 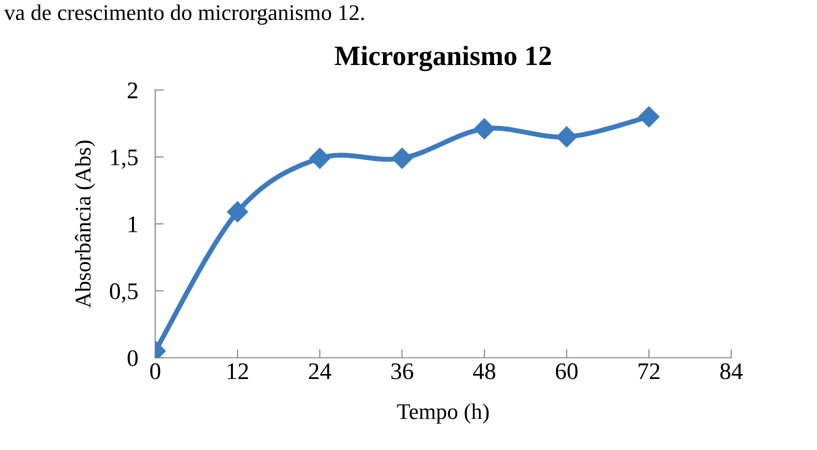 I want to click on y-tick-label: 1,5, so click(x=124, y=159).